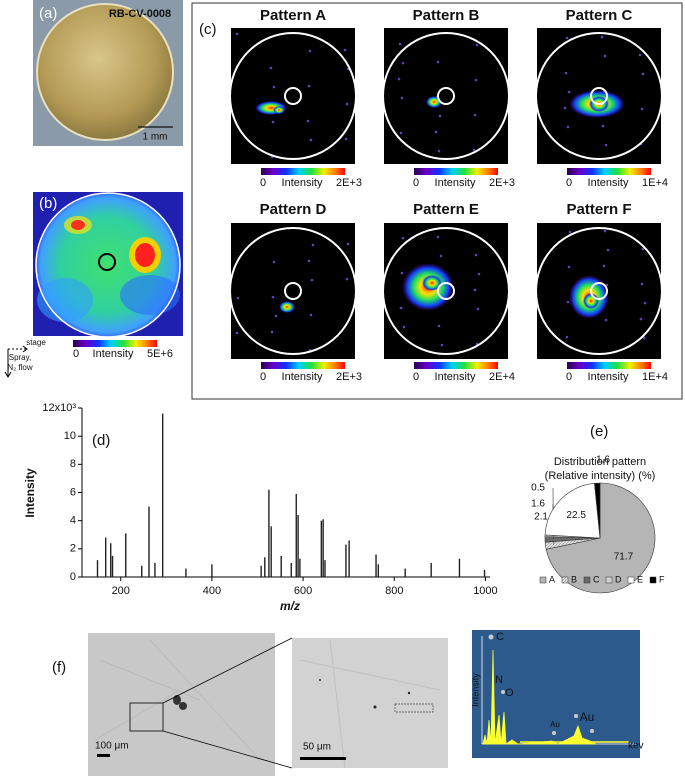 This screenshot has height=781, width=685. Describe the element at coordinates (636, 746) in the screenshot. I see `eds-x-label: kev` at that location.